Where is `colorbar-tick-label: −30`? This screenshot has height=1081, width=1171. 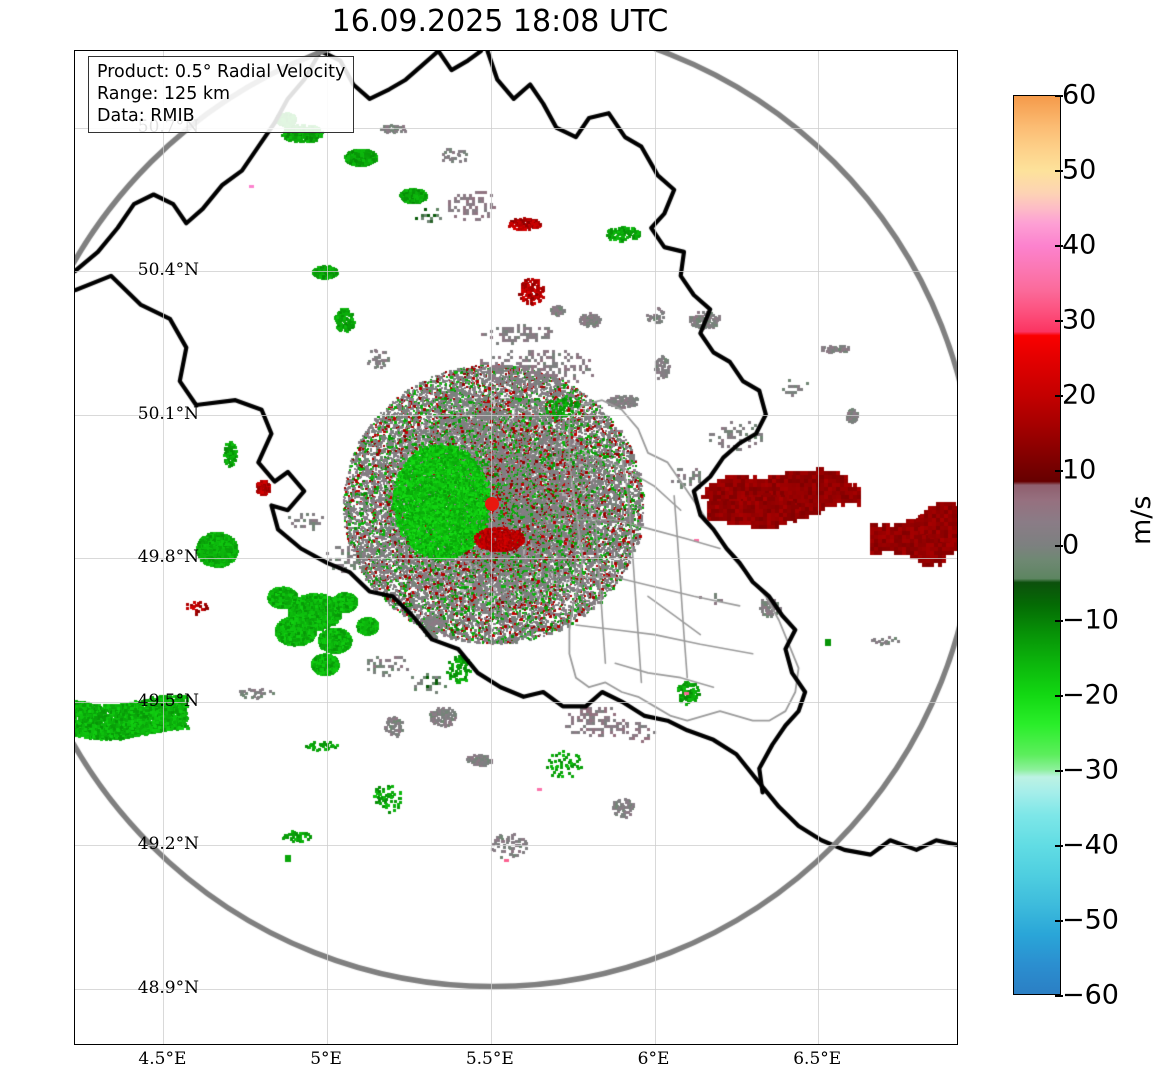
colorbar-tick-label: −30 is located at coordinates (1090, 770).